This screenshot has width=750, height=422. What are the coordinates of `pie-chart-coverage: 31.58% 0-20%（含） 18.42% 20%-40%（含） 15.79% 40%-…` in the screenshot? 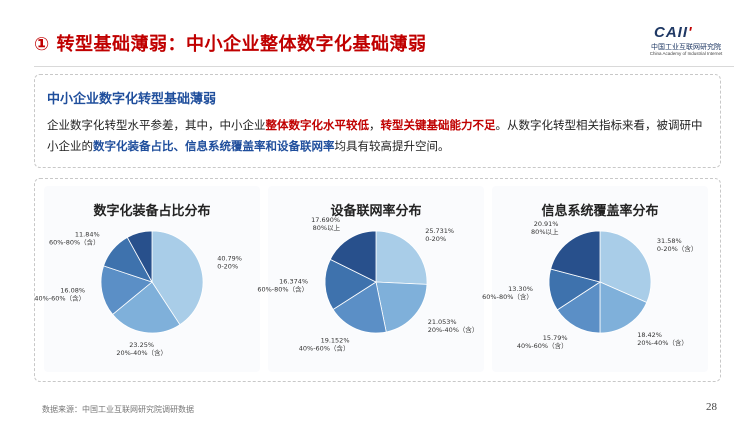 It's located at (589, 285).